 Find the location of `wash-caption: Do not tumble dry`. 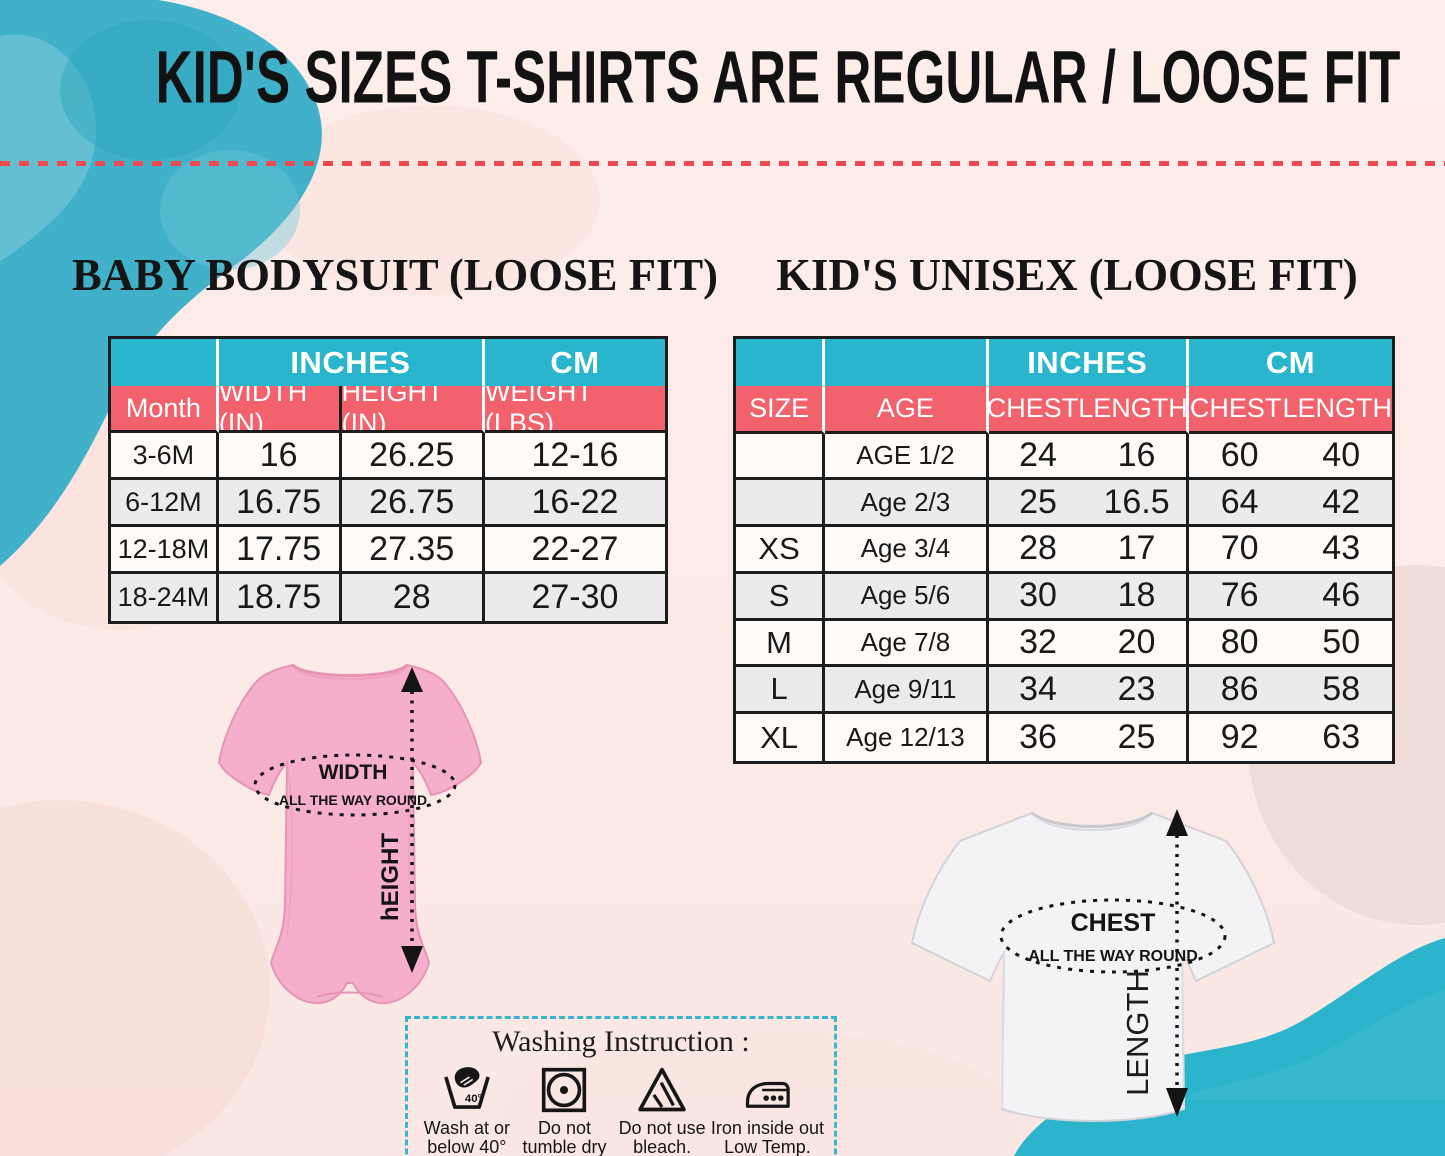

wash-caption: Do not tumble dry is located at coordinates (564, 1137).